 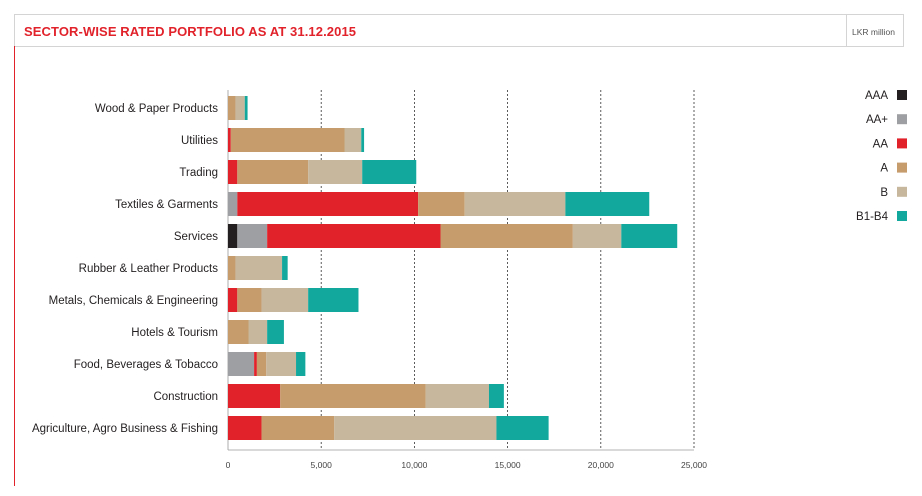 I want to click on category-label: Textiles & Garments, so click(x=166, y=205).